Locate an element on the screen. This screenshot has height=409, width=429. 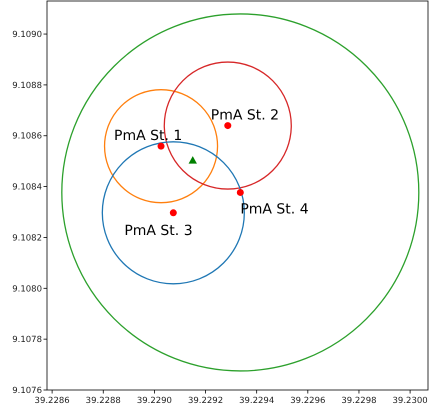
y-tick-label: 9.1090 is located at coordinates (27, 35).